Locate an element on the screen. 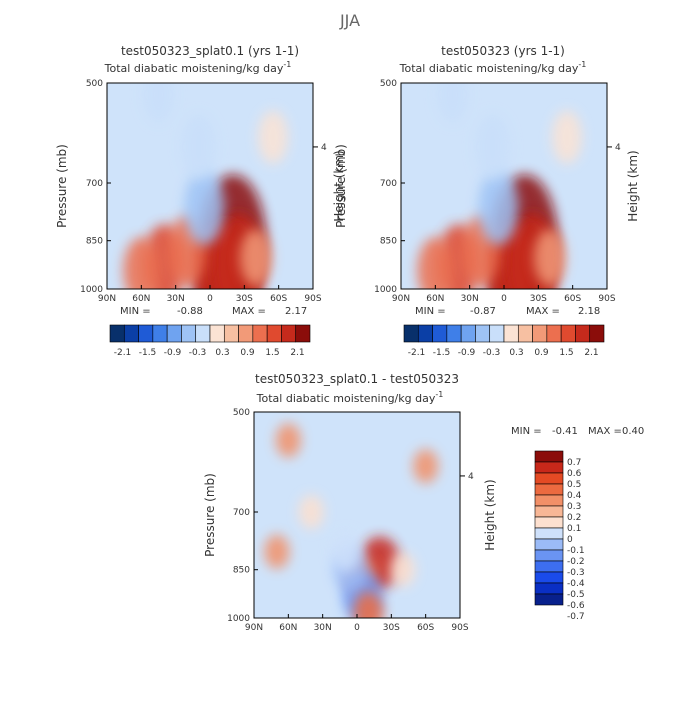 The height and width of the screenshot is (704, 700). panel-diff-subtitle: Total diabatic moistening/kg day-1 is located at coordinates (350, 397).